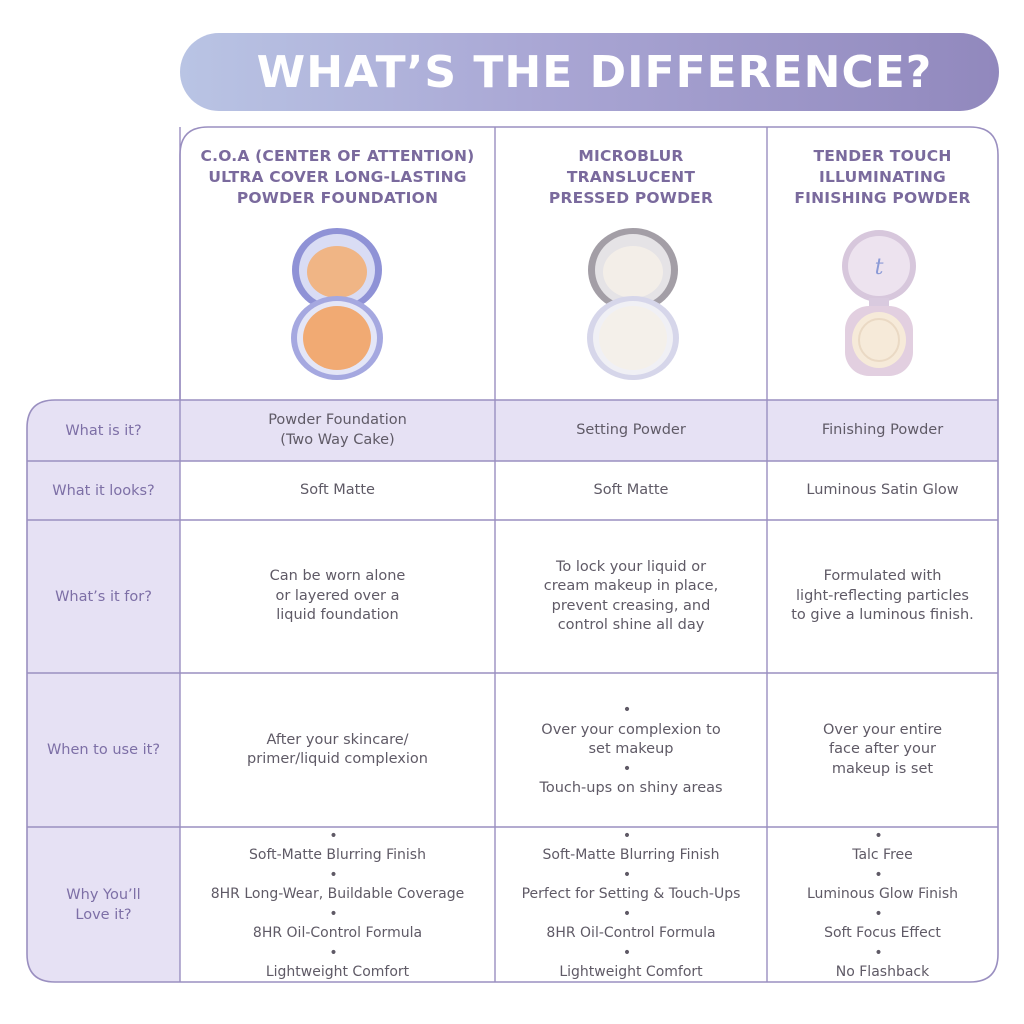 The height and width of the screenshot is (1024, 1024). I want to click on powder-foundation-compact-image, so click(337, 304).